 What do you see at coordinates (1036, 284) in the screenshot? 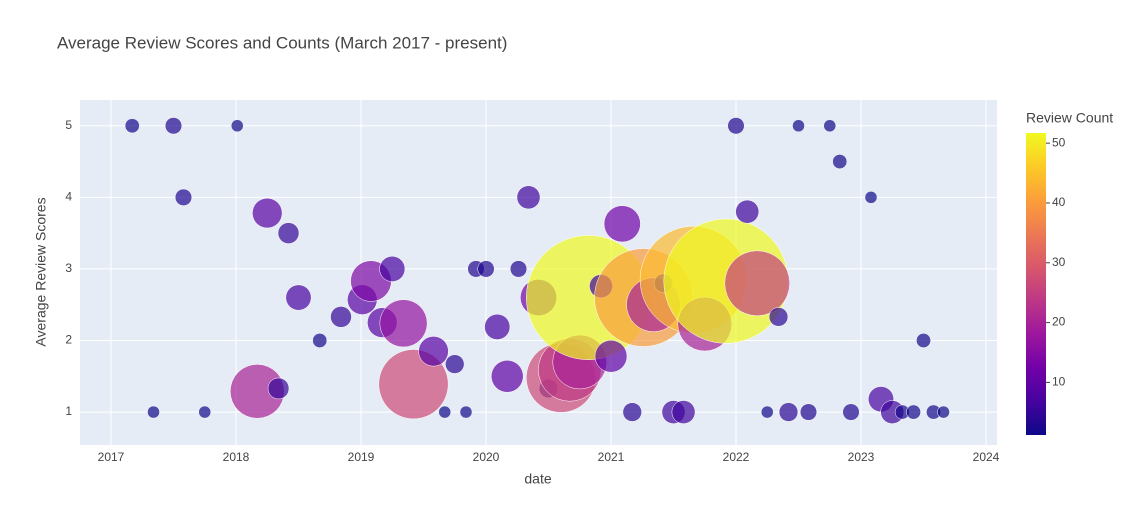
I see `colorbar` at bounding box center [1036, 284].